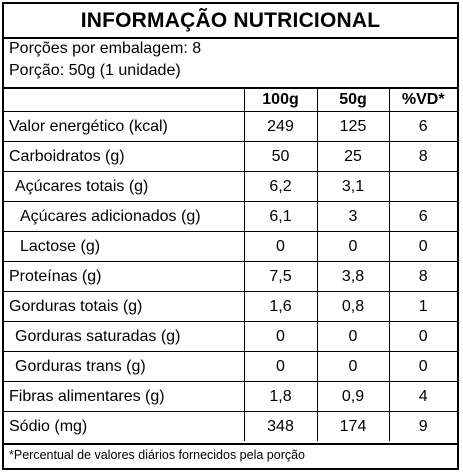 The width and height of the screenshot is (463, 474). I want to click on nutrient-label: Fibras alimentares (g), so click(124, 396).